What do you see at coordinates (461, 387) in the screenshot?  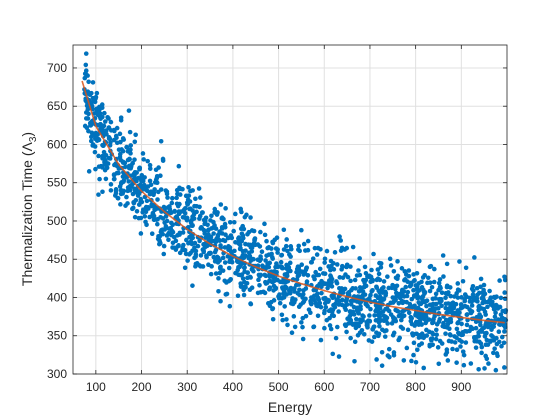 I see `x-tick-label: 900` at bounding box center [461, 387].